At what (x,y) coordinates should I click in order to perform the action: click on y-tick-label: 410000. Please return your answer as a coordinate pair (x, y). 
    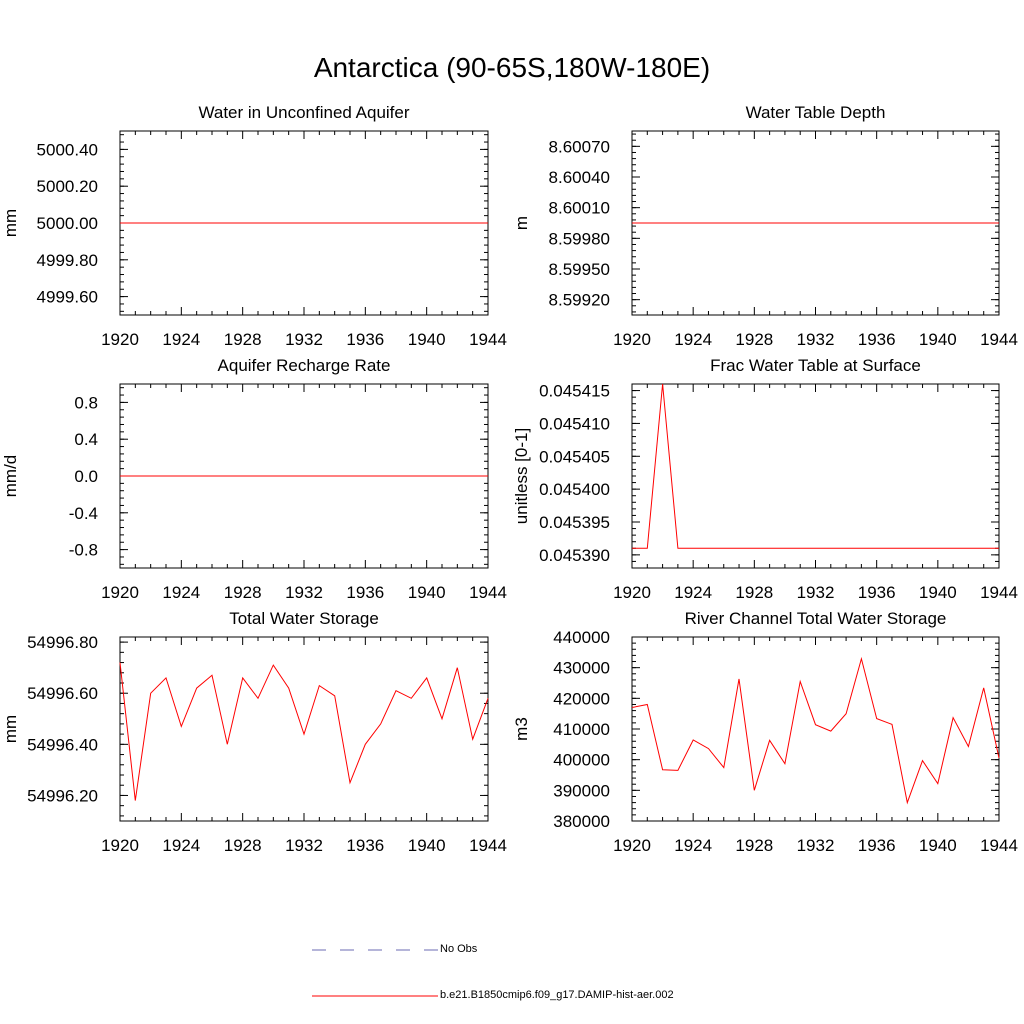
    Looking at the image, I should click on (581, 729).